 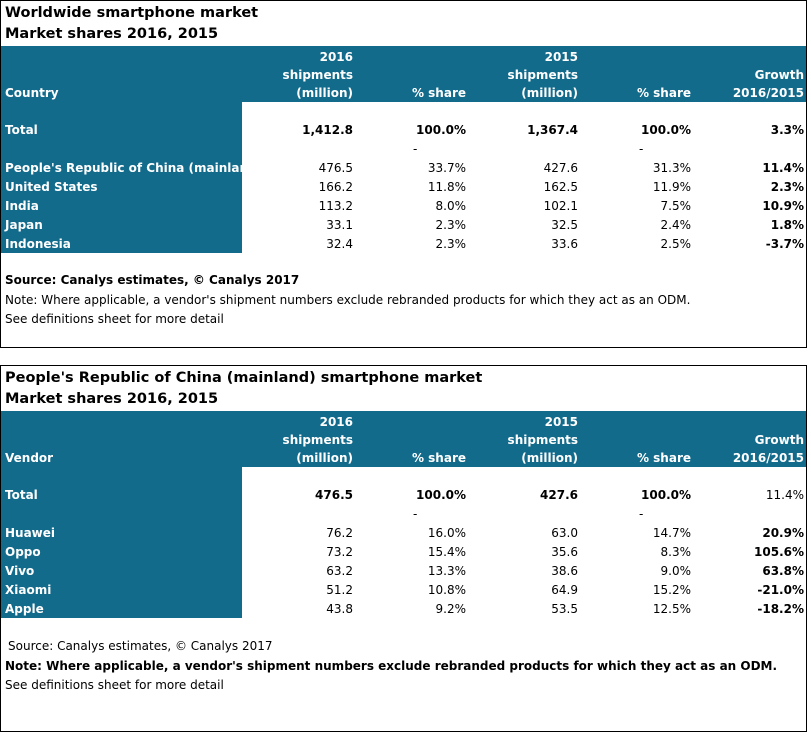 What do you see at coordinates (446, 168) in the screenshot?
I see `cell-share-2016: 33.7%` at bounding box center [446, 168].